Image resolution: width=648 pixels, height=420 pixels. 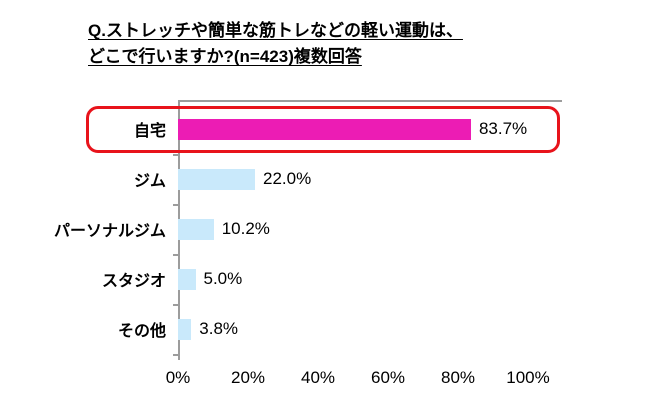 I want to click on category-label: パーソナルジム, so click(x=109, y=231).